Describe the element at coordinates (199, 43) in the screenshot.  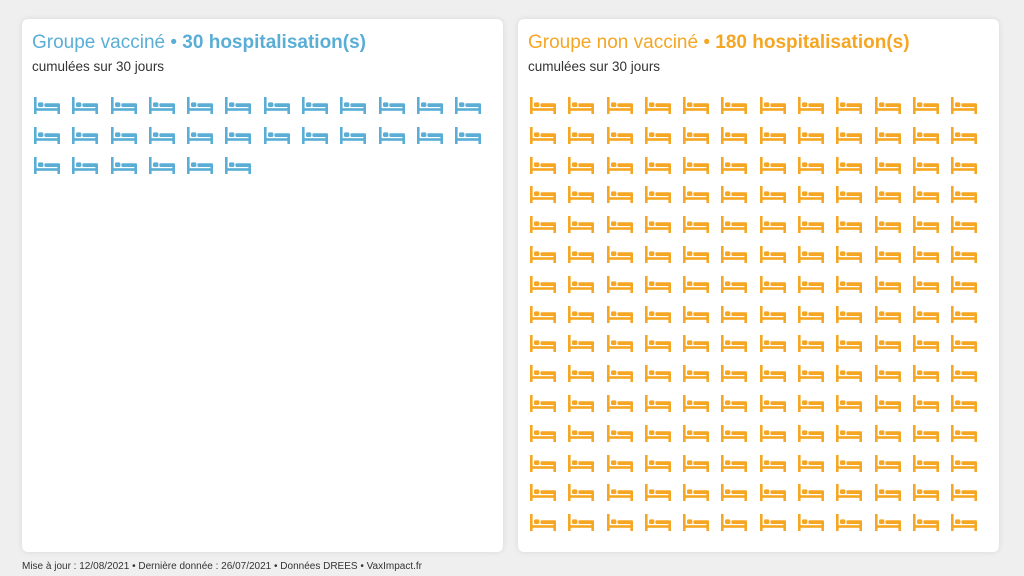
I see `panel-title: Groupe vacciné • 30 hospitalisation(s)` at that location.